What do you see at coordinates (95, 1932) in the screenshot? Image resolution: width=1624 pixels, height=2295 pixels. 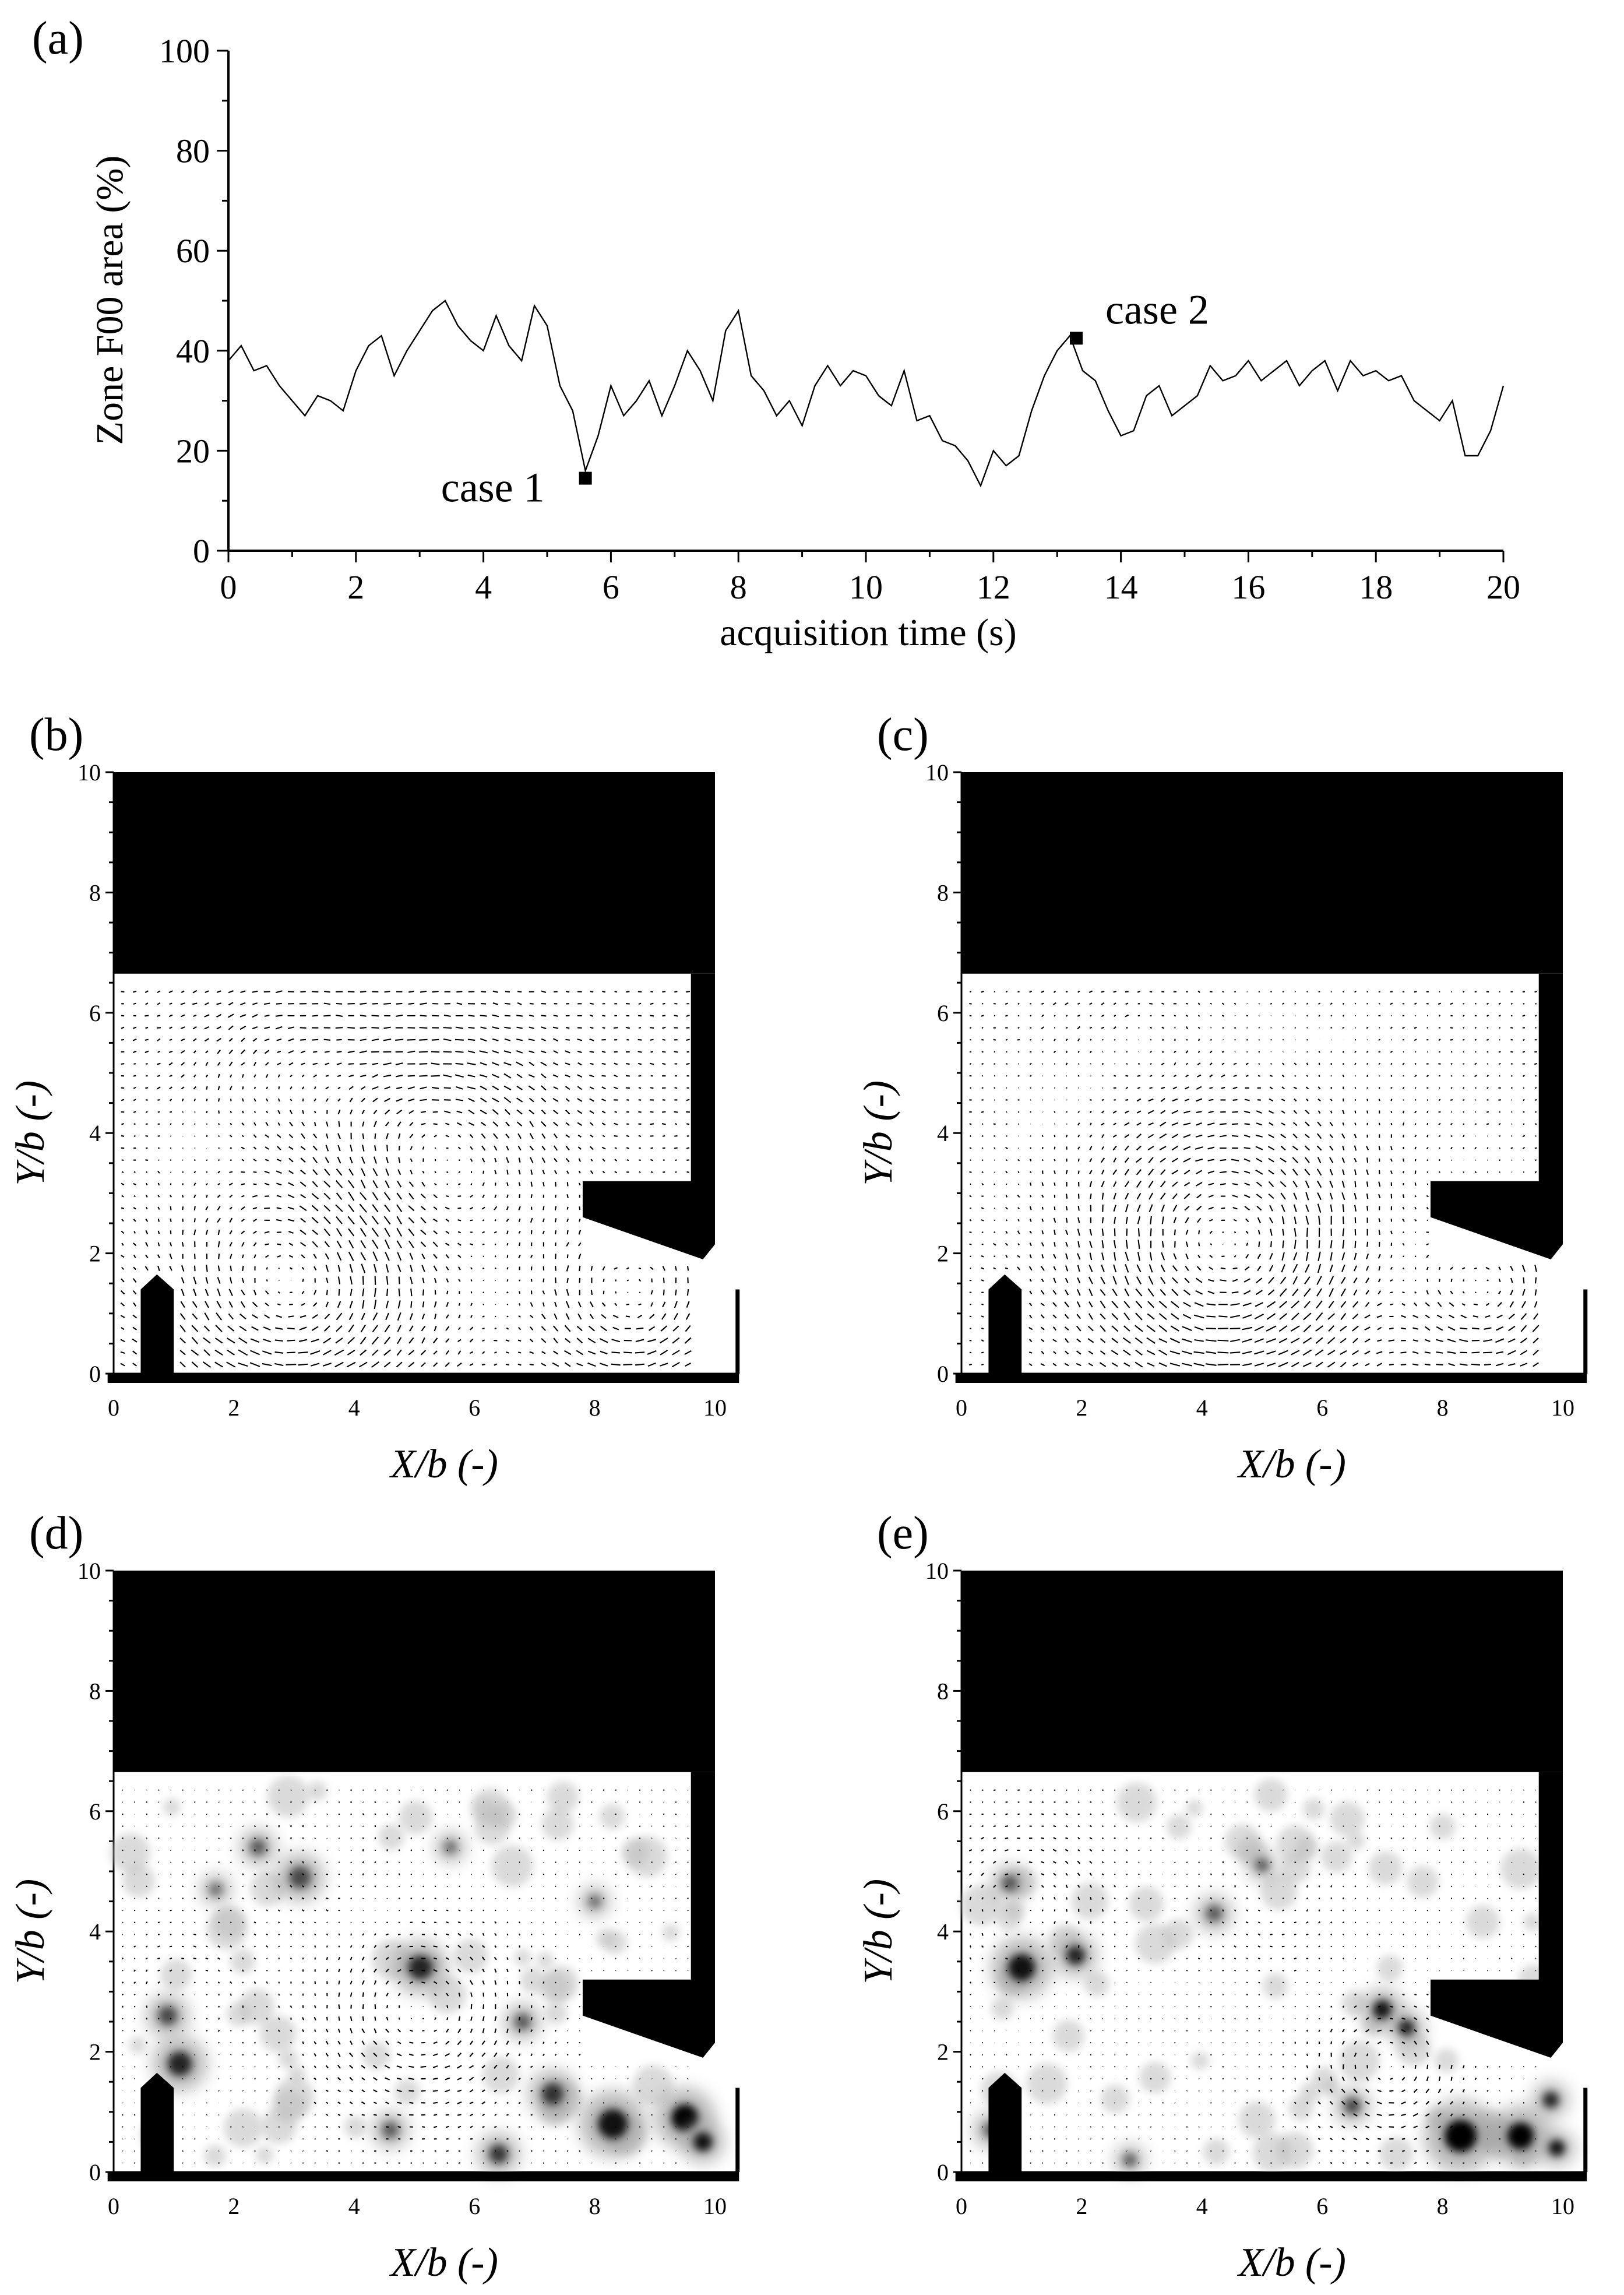 I see `panel-d-y-tick-label: 4` at bounding box center [95, 1932].